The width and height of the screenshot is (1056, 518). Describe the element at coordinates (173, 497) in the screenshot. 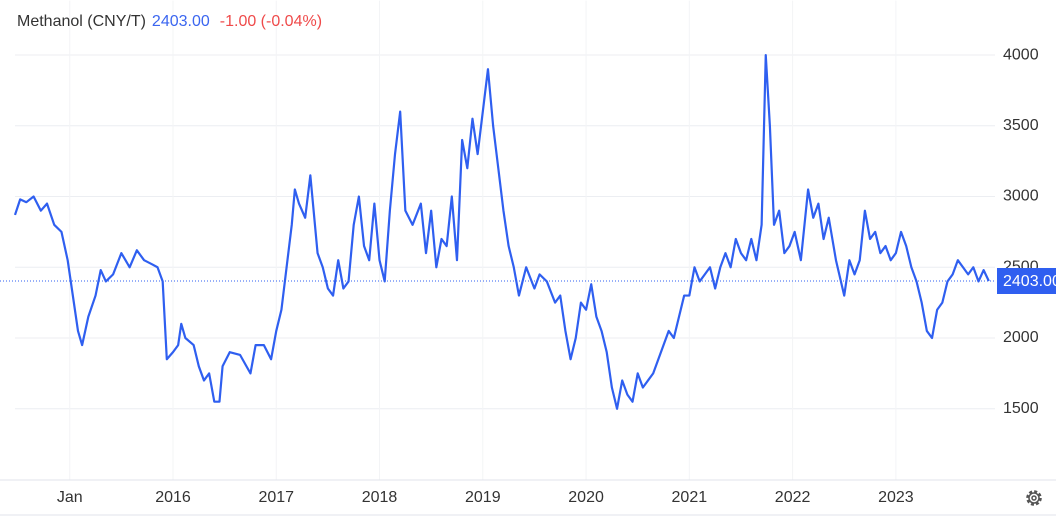

I see `x-tick-label: 2016` at that location.